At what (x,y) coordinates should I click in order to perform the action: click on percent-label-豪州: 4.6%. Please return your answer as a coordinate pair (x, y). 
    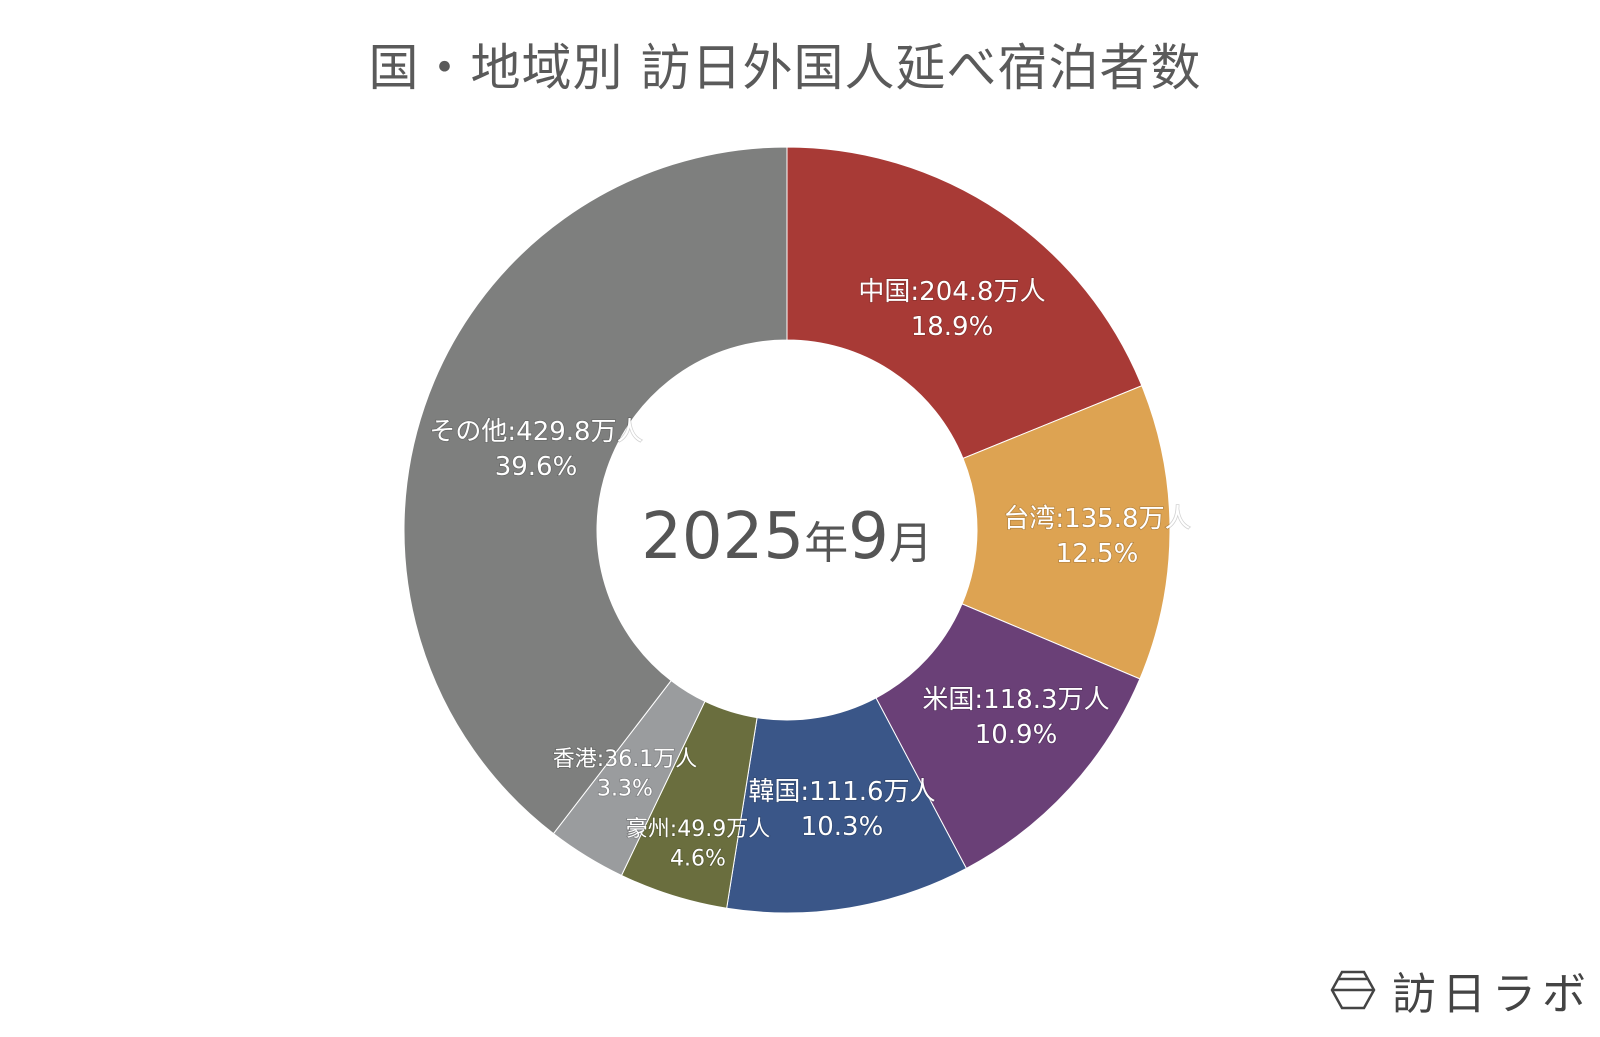
    Looking at the image, I should click on (698, 859).